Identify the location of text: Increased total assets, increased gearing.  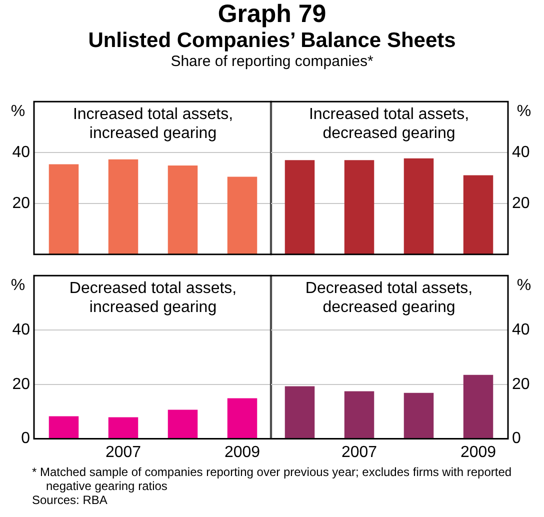
(153, 124).